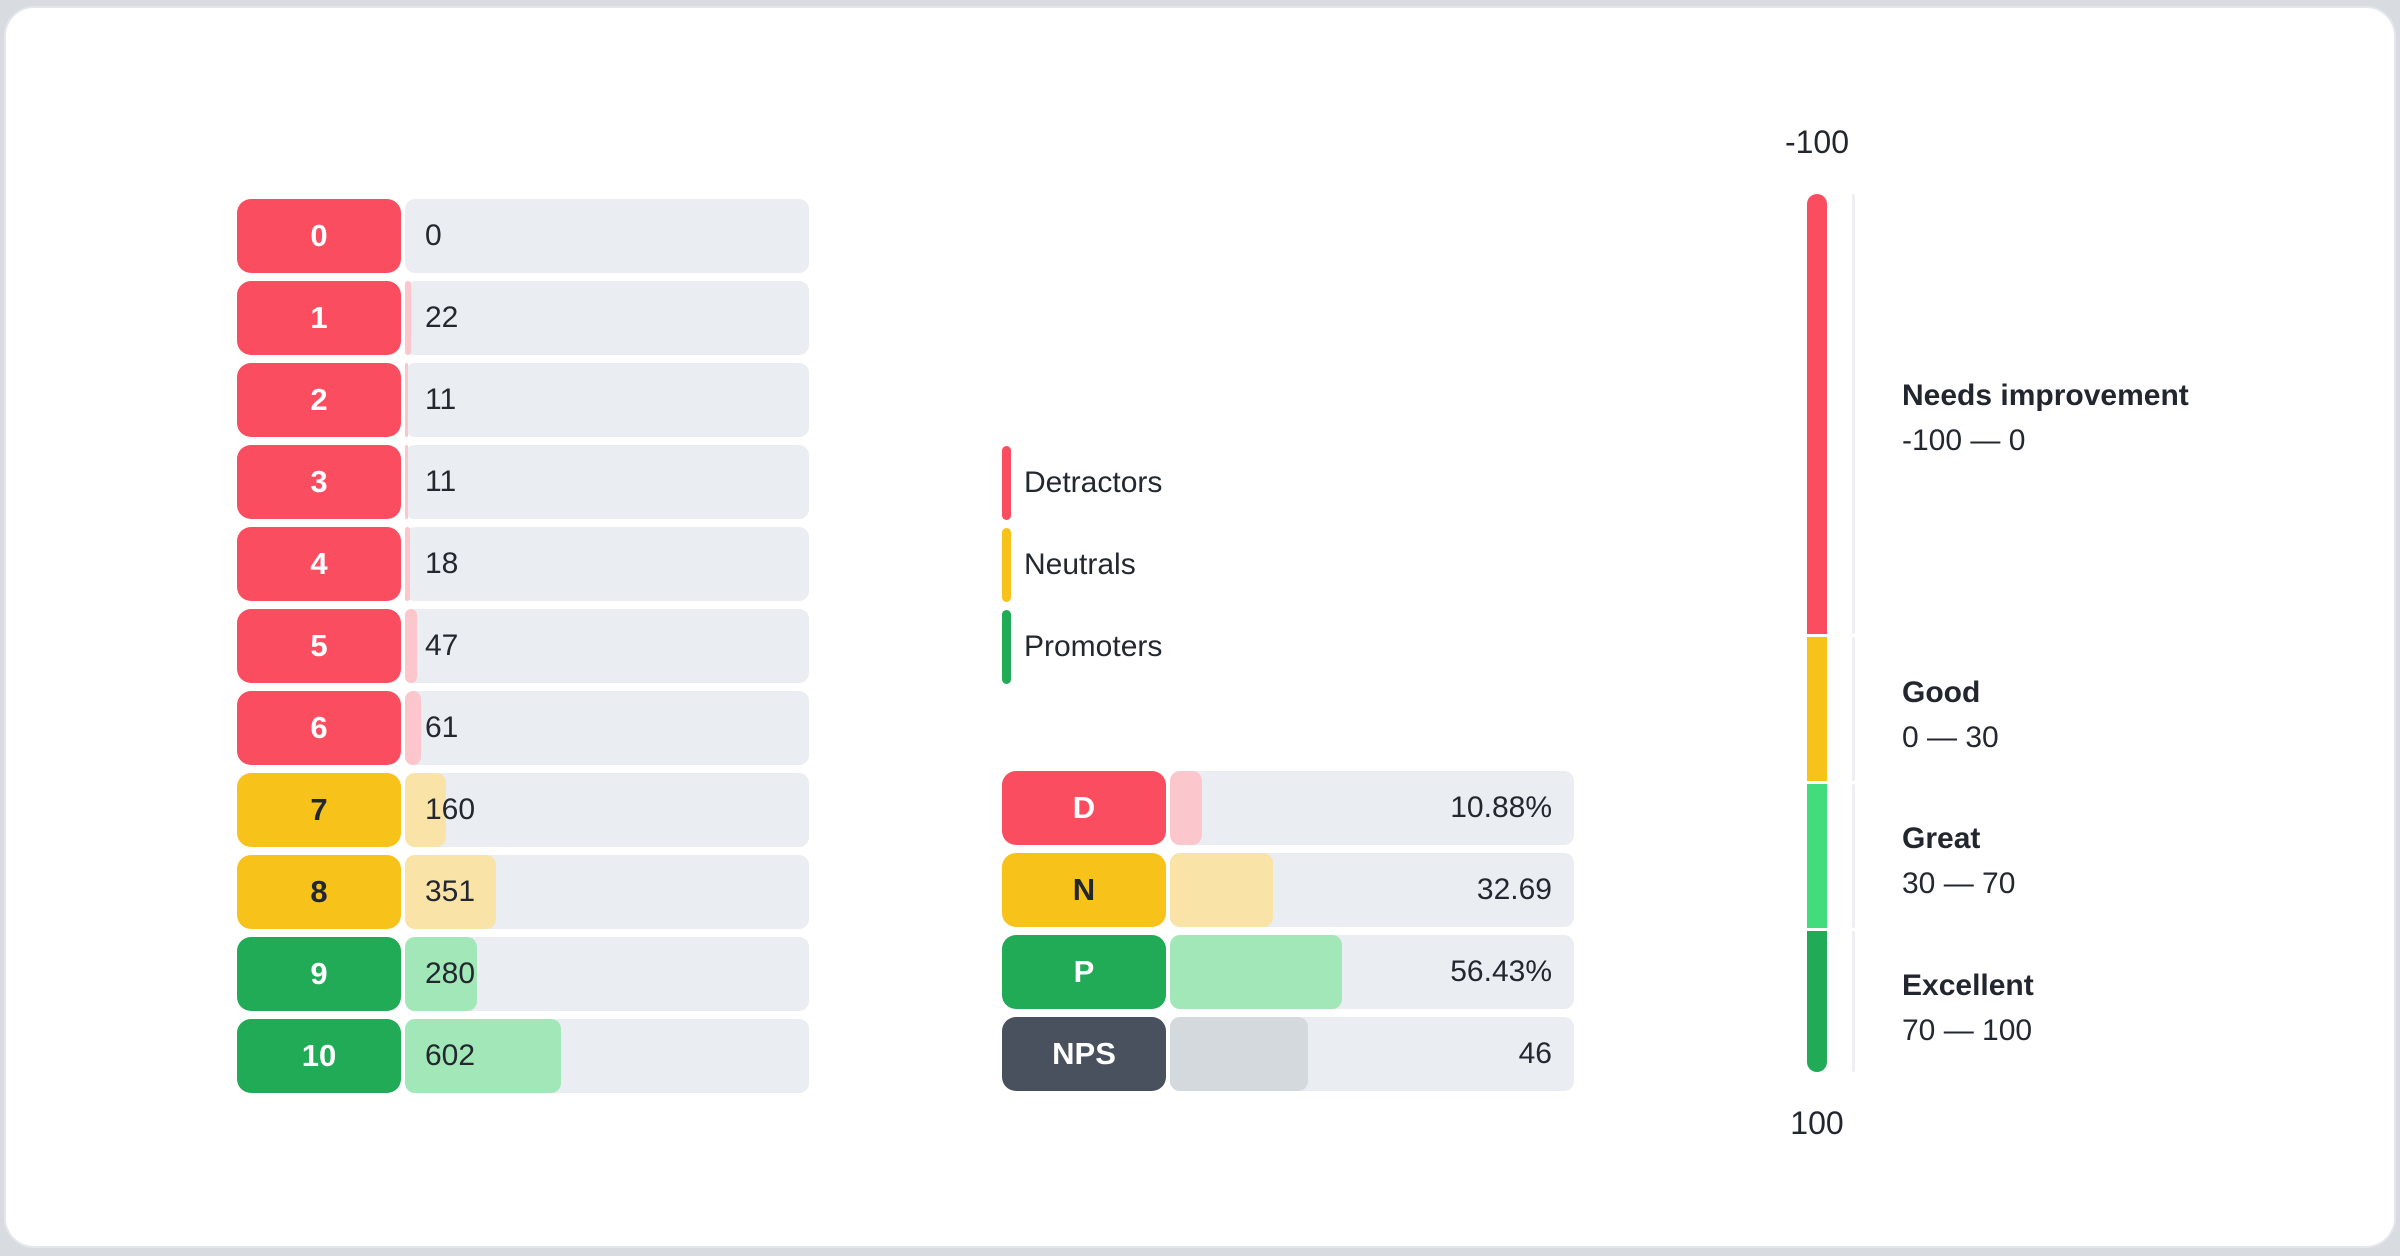  I want to click on score-row-3: 3 11, so click(523, 482).